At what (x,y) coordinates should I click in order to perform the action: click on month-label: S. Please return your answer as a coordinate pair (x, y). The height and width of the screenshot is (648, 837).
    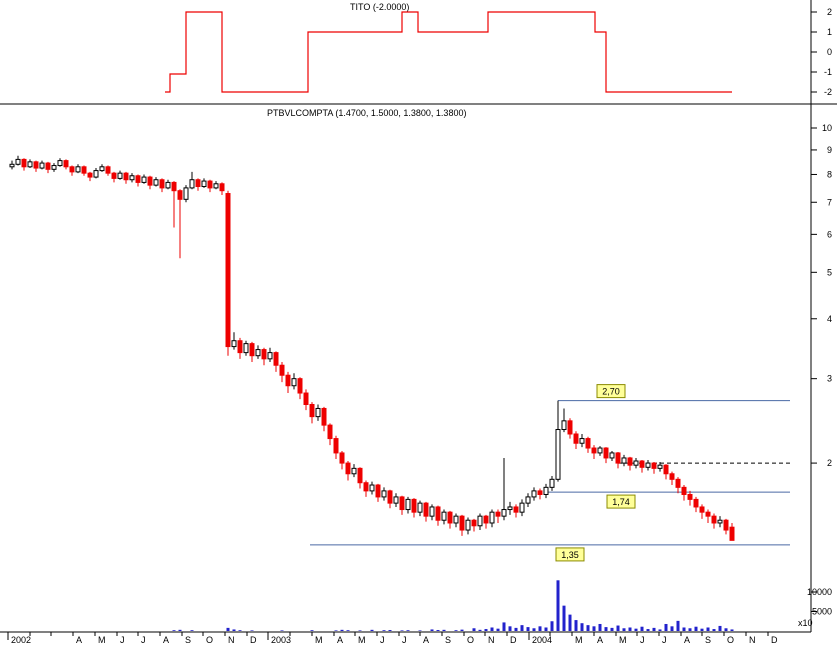
    Looking at the image, I should click on (448, 640).